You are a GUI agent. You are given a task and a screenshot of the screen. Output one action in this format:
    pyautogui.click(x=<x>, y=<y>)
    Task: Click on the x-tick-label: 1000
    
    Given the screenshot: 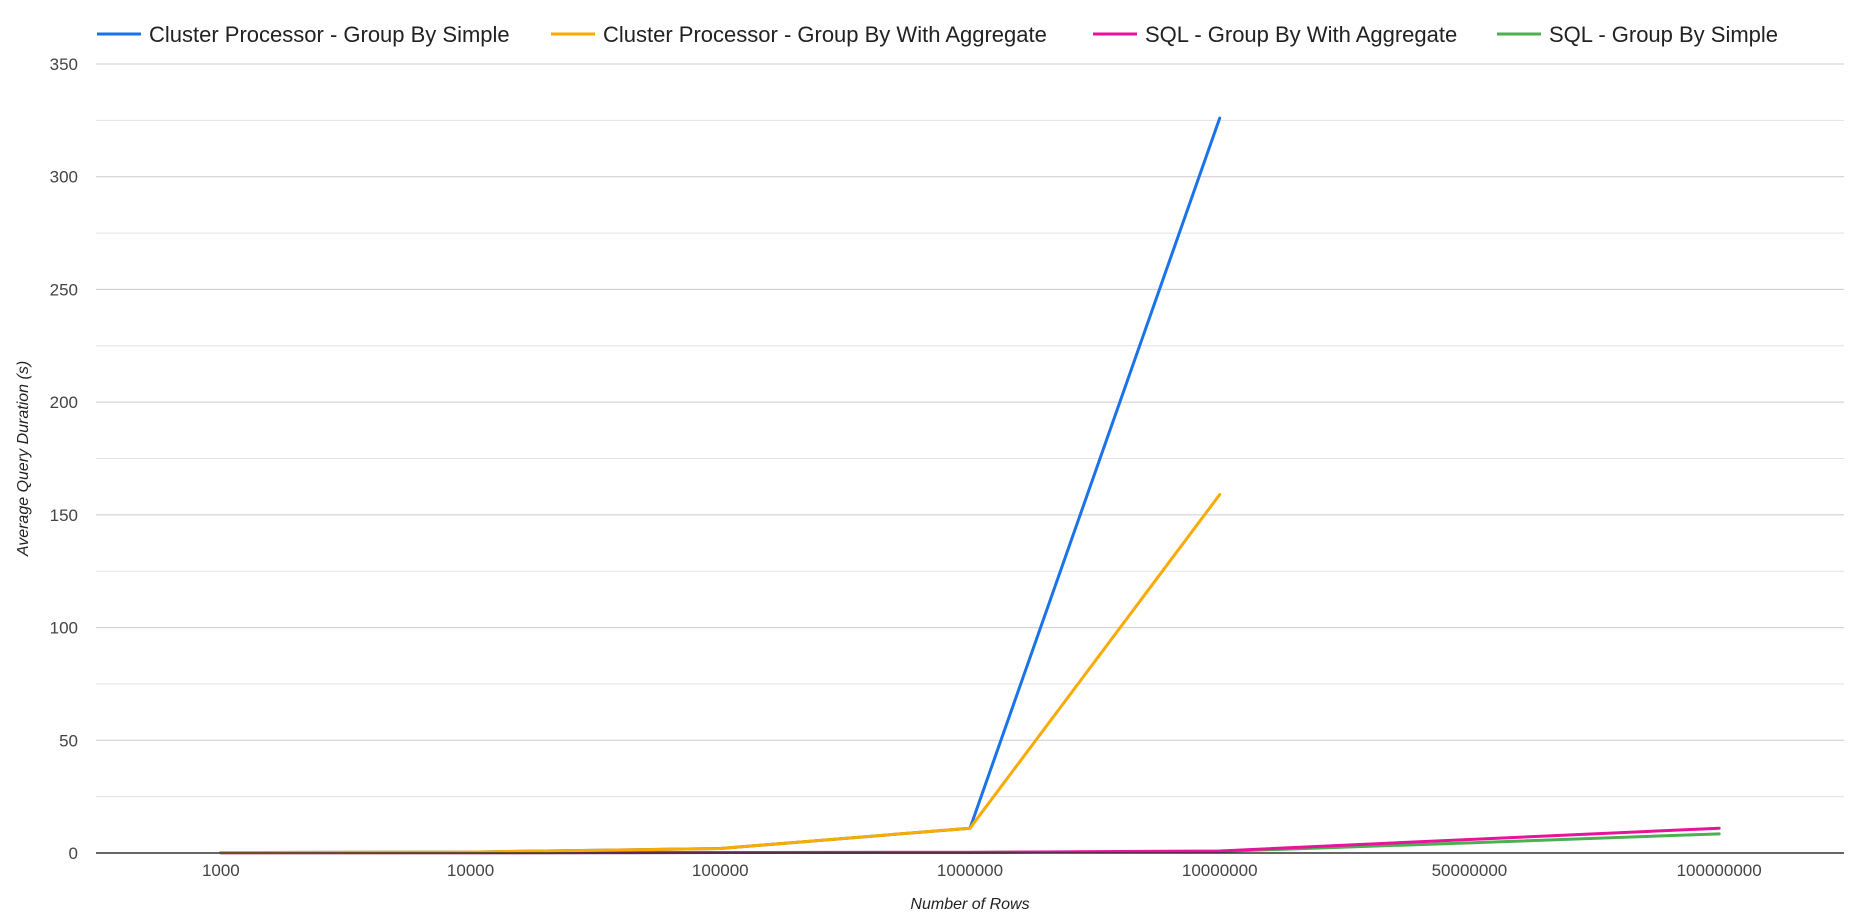 What is the action you would take?
    pyautogui.click(x=221, y=870)
    